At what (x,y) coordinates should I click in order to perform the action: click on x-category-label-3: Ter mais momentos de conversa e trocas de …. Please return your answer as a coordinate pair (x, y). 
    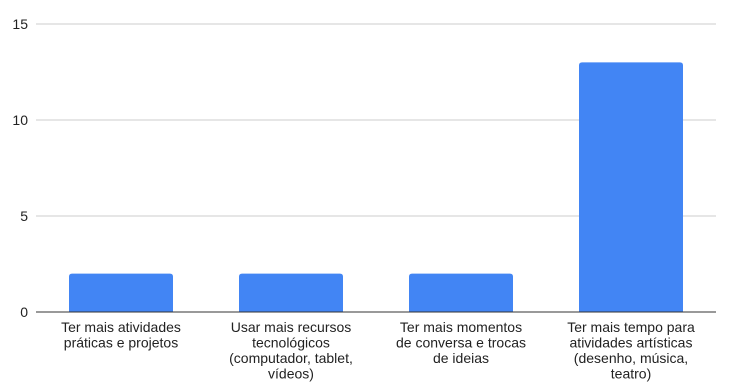
    Looking at the image, I should click on (461, 342).